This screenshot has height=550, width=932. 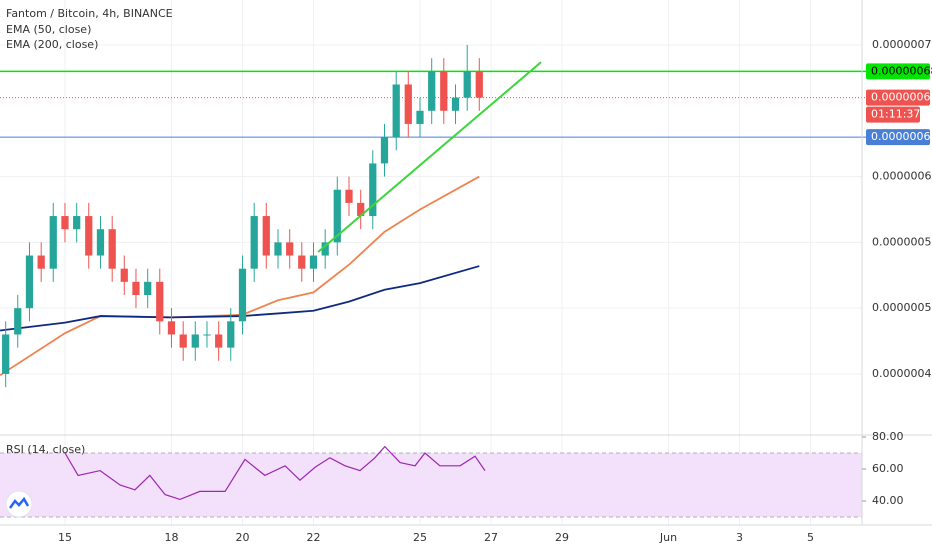 I want to click on rsi-line, so click(x=275, y=473).